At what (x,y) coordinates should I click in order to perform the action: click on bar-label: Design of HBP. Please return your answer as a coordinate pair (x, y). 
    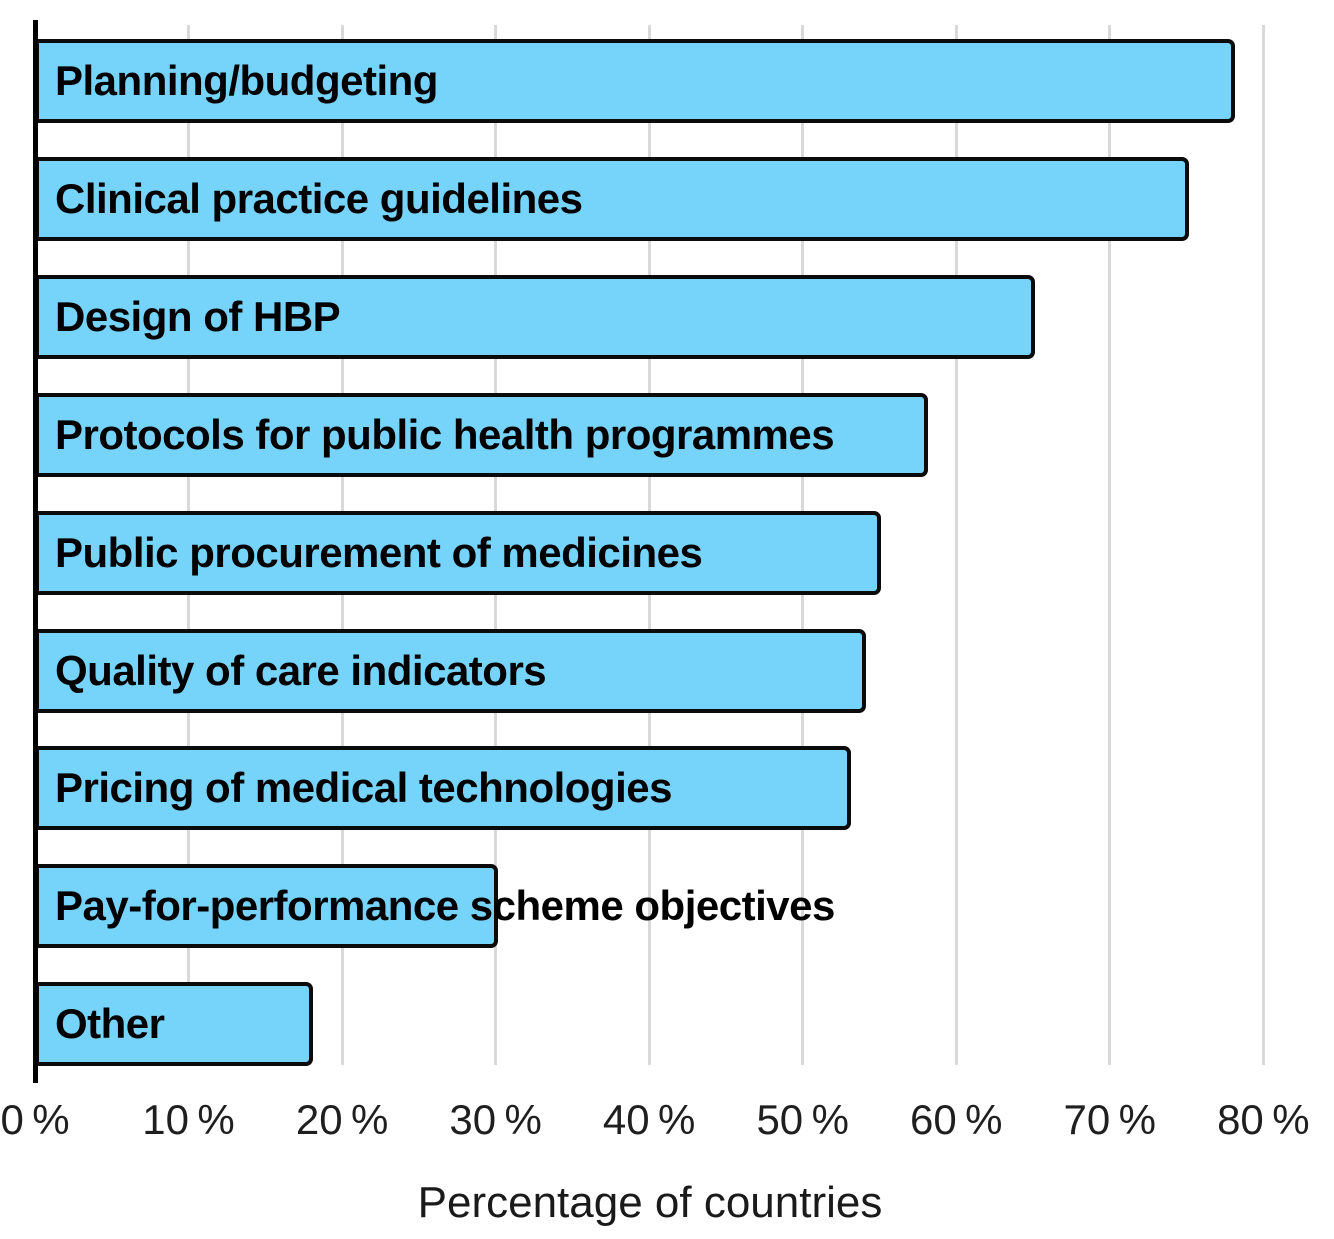
    Looking at the image, I should click on (198, 316).